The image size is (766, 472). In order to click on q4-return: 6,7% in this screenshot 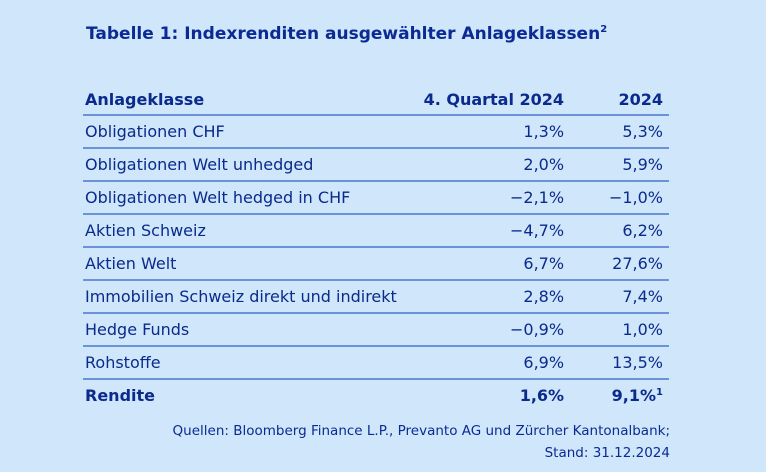, I will do `click(496, 264)`.